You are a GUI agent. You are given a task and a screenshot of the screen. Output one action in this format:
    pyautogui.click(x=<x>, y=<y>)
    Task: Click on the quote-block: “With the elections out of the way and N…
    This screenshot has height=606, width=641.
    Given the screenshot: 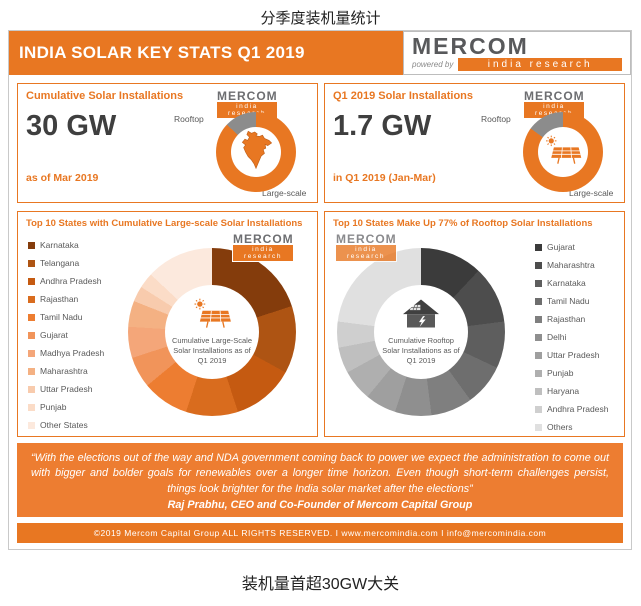 What is the action you would take?
    pyautogui.click(x=320, y=480)
    